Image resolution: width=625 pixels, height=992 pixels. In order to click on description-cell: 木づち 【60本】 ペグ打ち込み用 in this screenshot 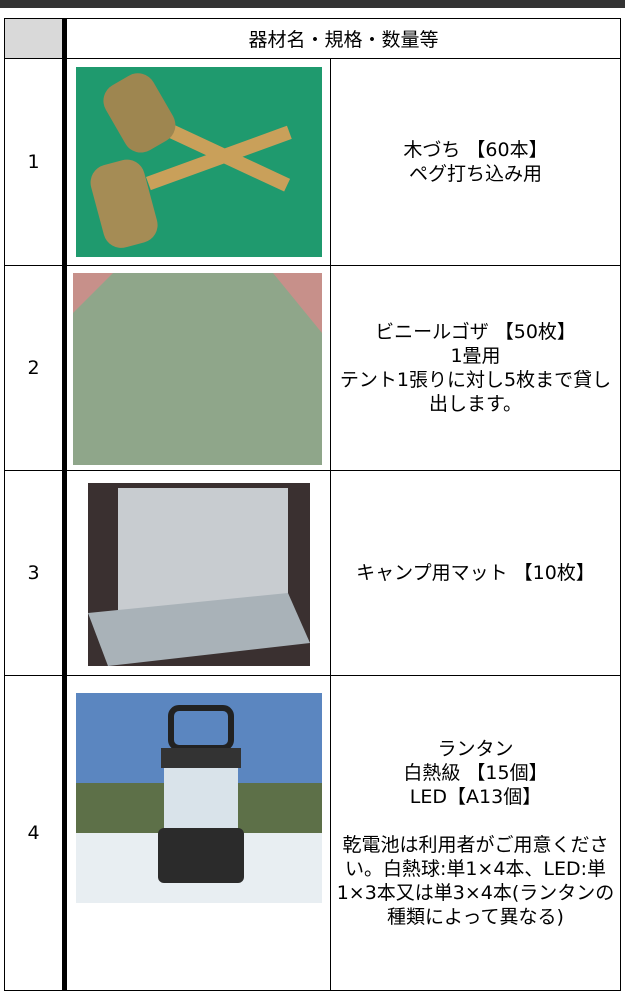, I will do `click(475, 162)`.